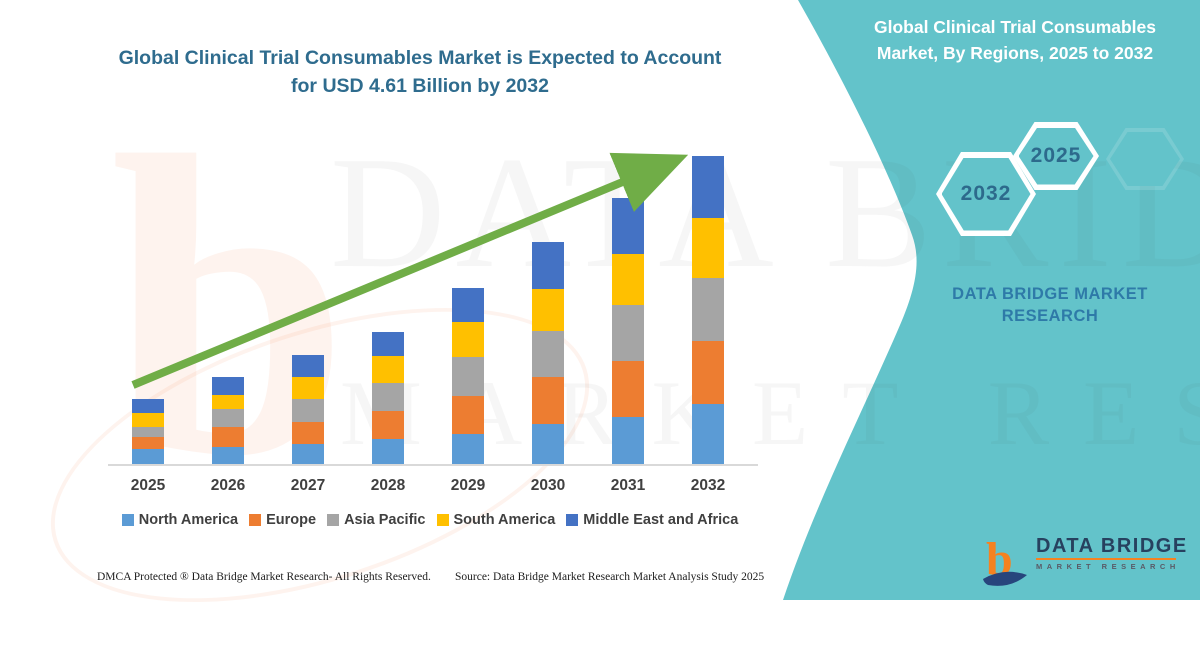  What do you see at coordinates (708, 372) in the screenshot?
I see `bar-segment-2032-europe` at bounding box center [708, 372].